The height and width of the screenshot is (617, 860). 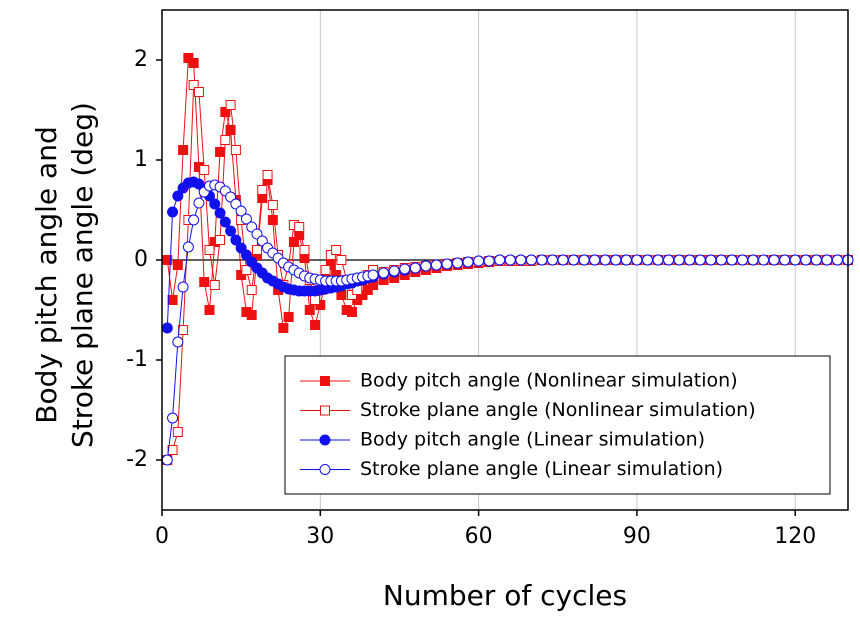 What do you see at coordinates (46, 274) in the screenshot?
I see `y-axis-title: Body pitch angle and` at bounding box center [46, 274].